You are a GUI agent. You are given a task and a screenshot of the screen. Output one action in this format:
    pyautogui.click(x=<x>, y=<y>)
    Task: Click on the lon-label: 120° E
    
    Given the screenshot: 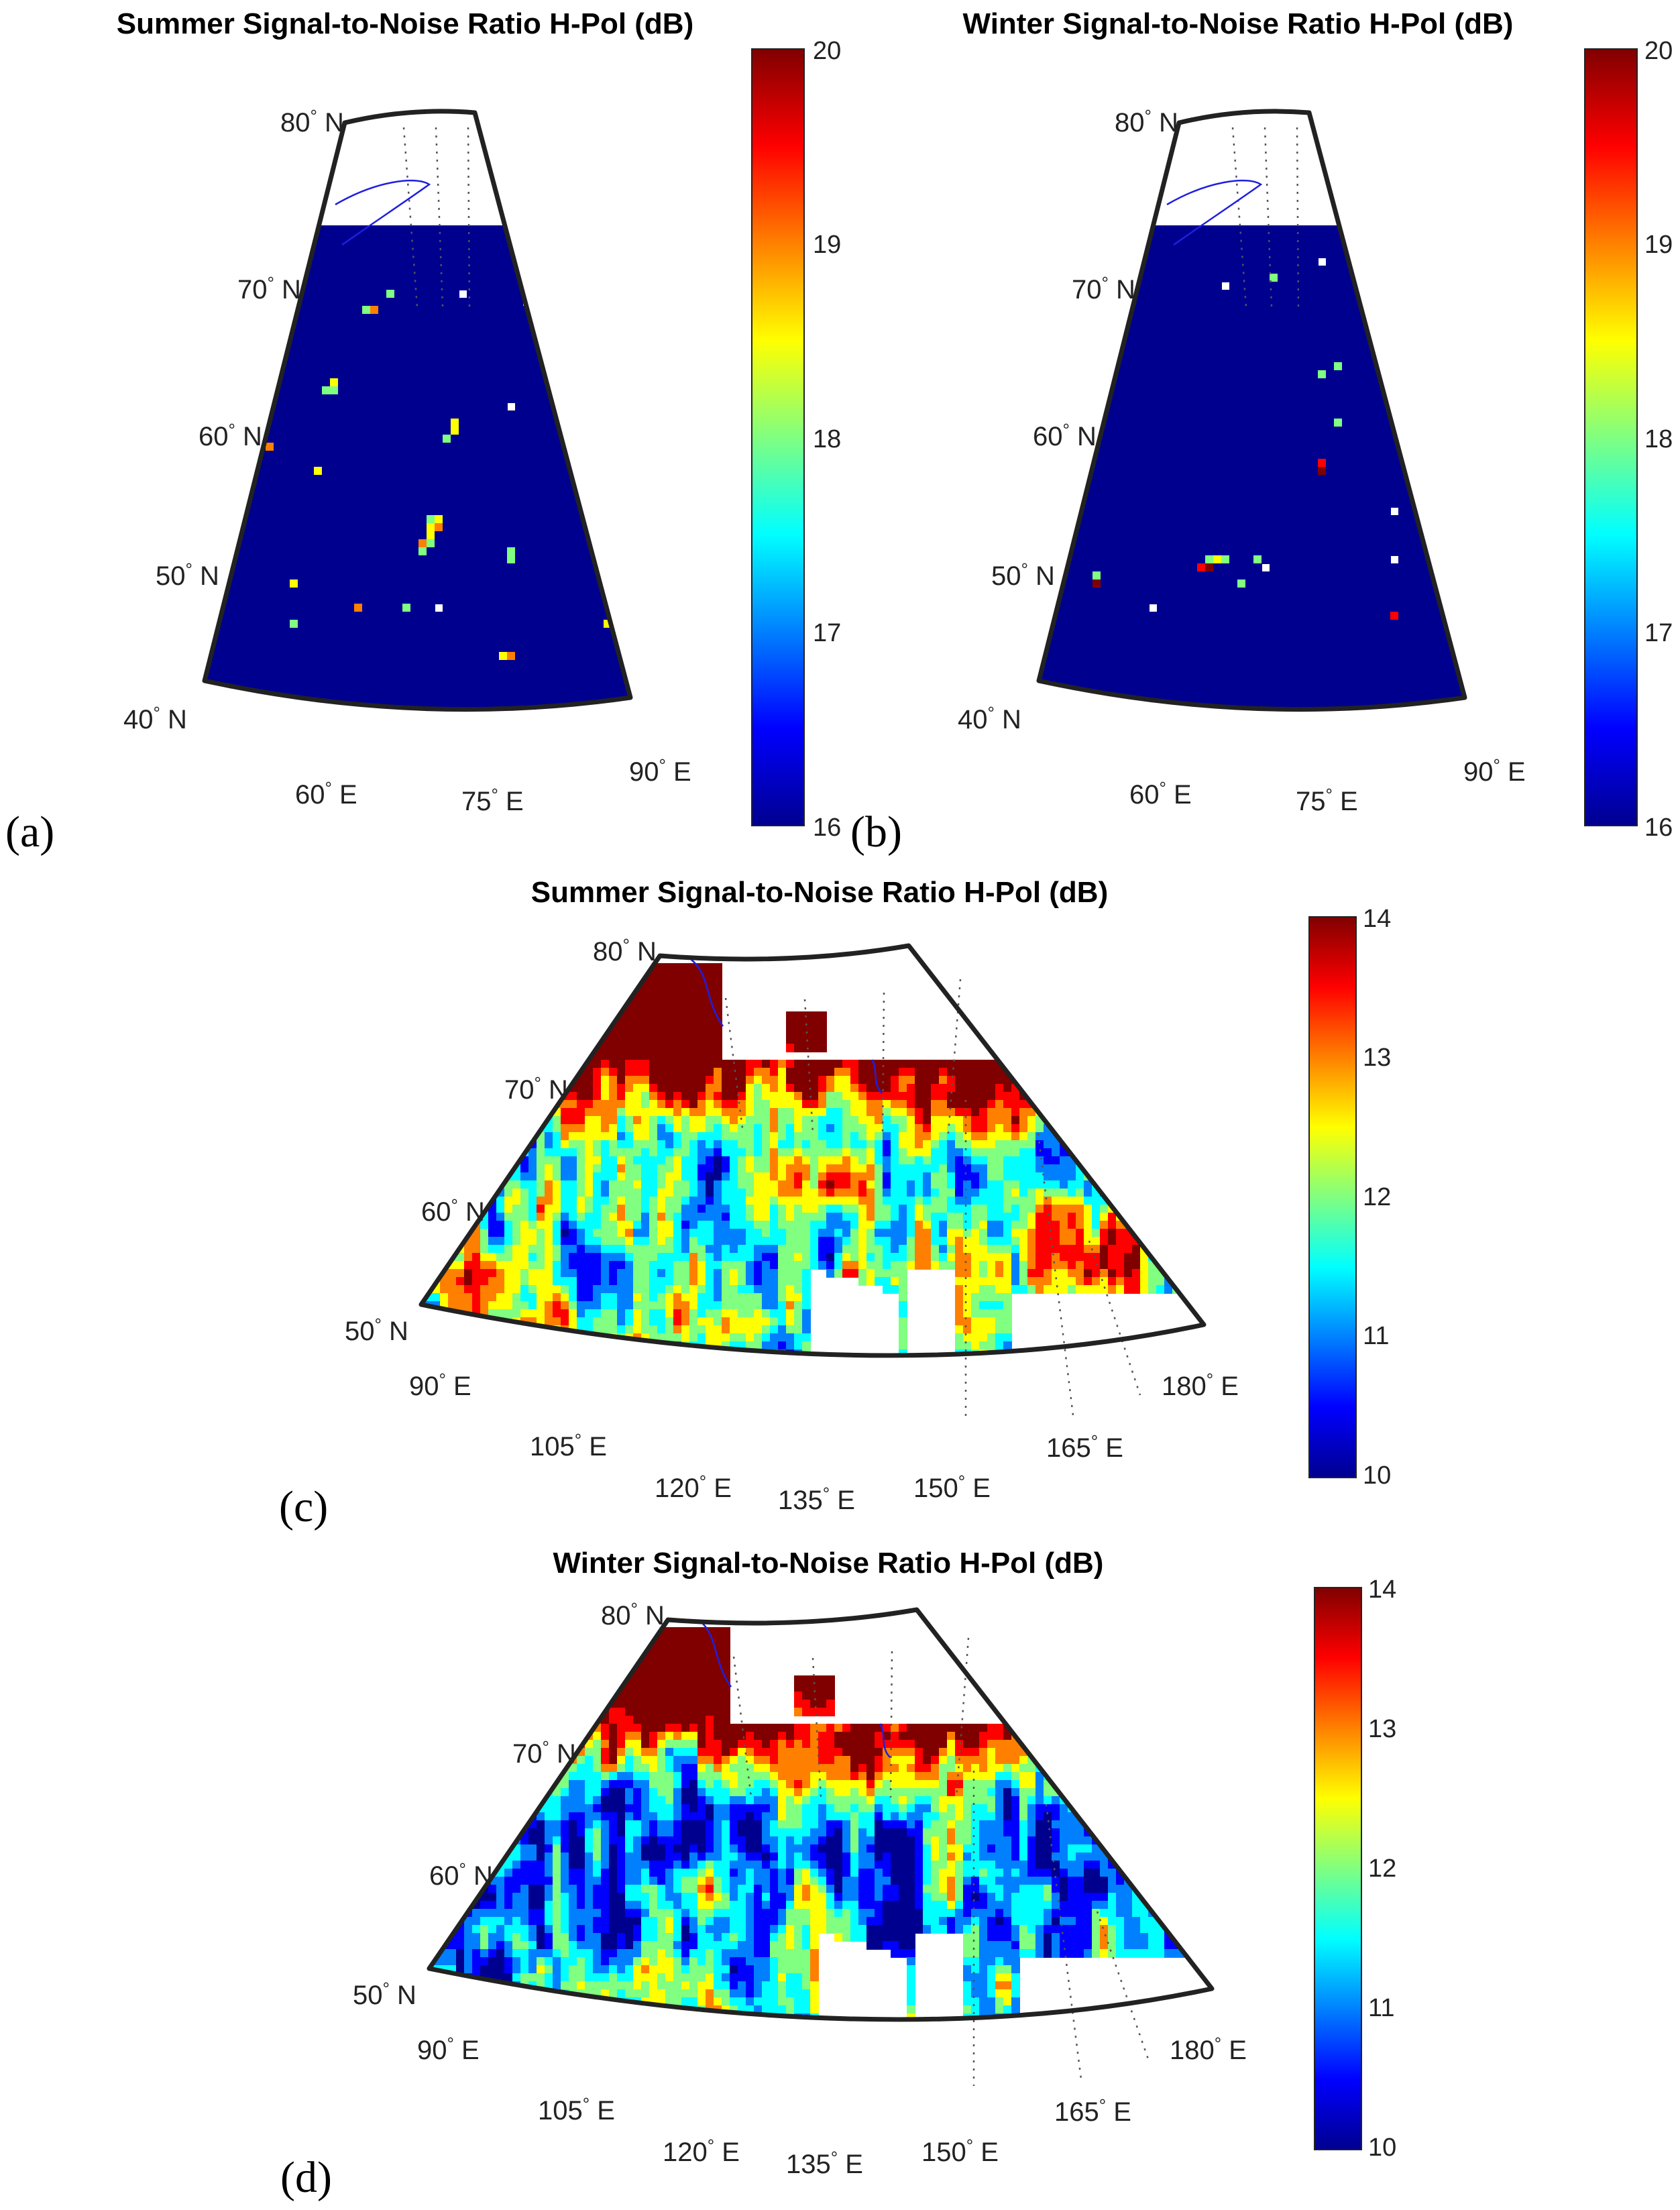 What is the action you would take?
    pyautogui.click(x=701, y=2151)
    